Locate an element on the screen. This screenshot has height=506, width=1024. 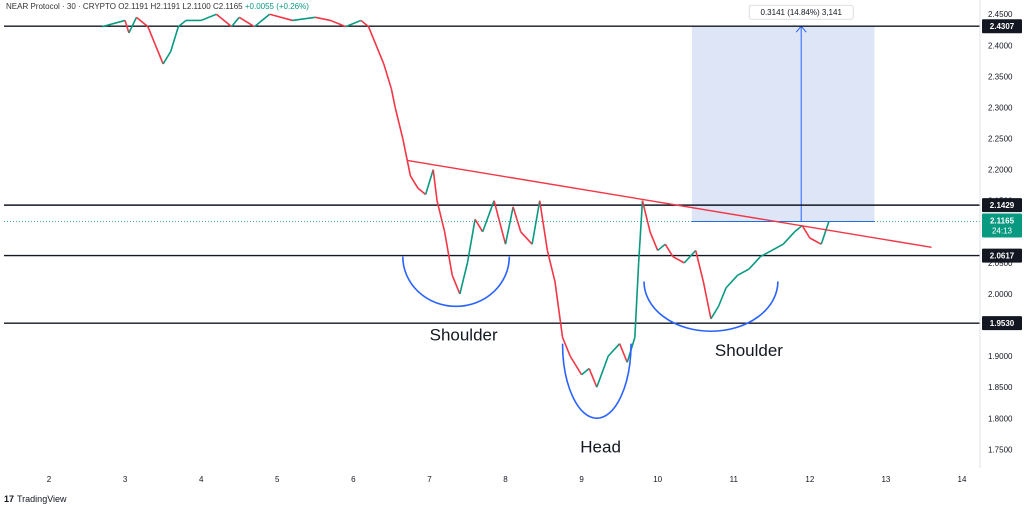
measure-label-box is located at coordinates (801, 12).